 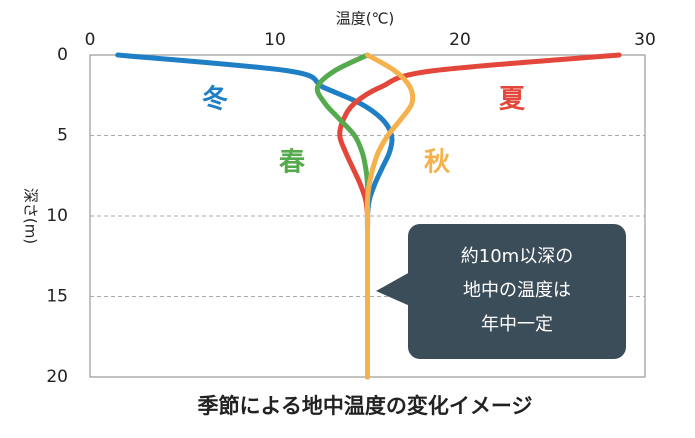 What do you see at coordinates (645, 40) in the screenshot?
I see `x-tick-label: 30` at bounding box center [645, 40].